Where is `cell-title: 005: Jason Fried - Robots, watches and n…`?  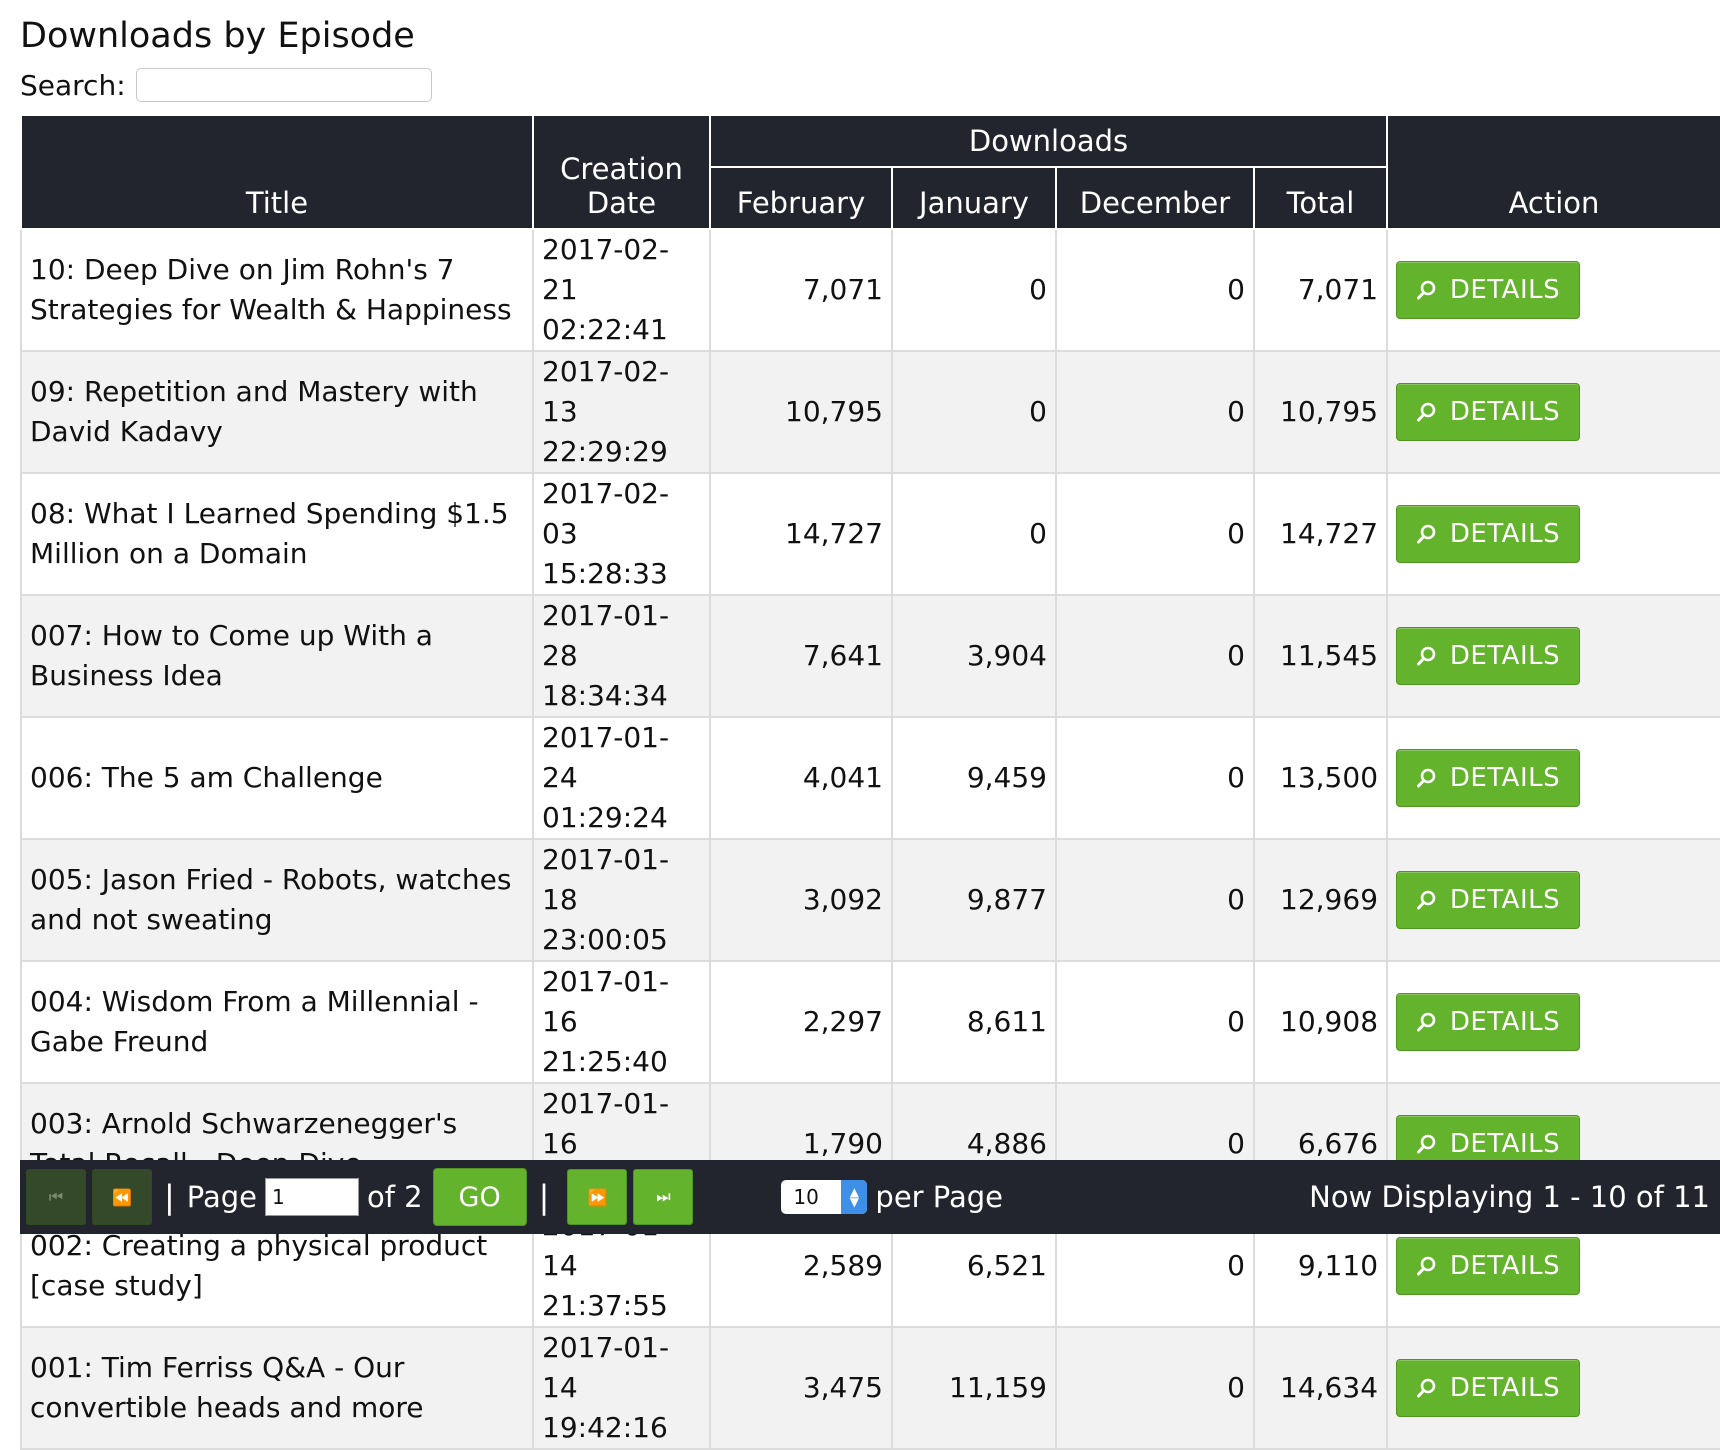 cell-title: 005: Jason Fried - Robots, watches and n… is located at coordinates (277, 900).